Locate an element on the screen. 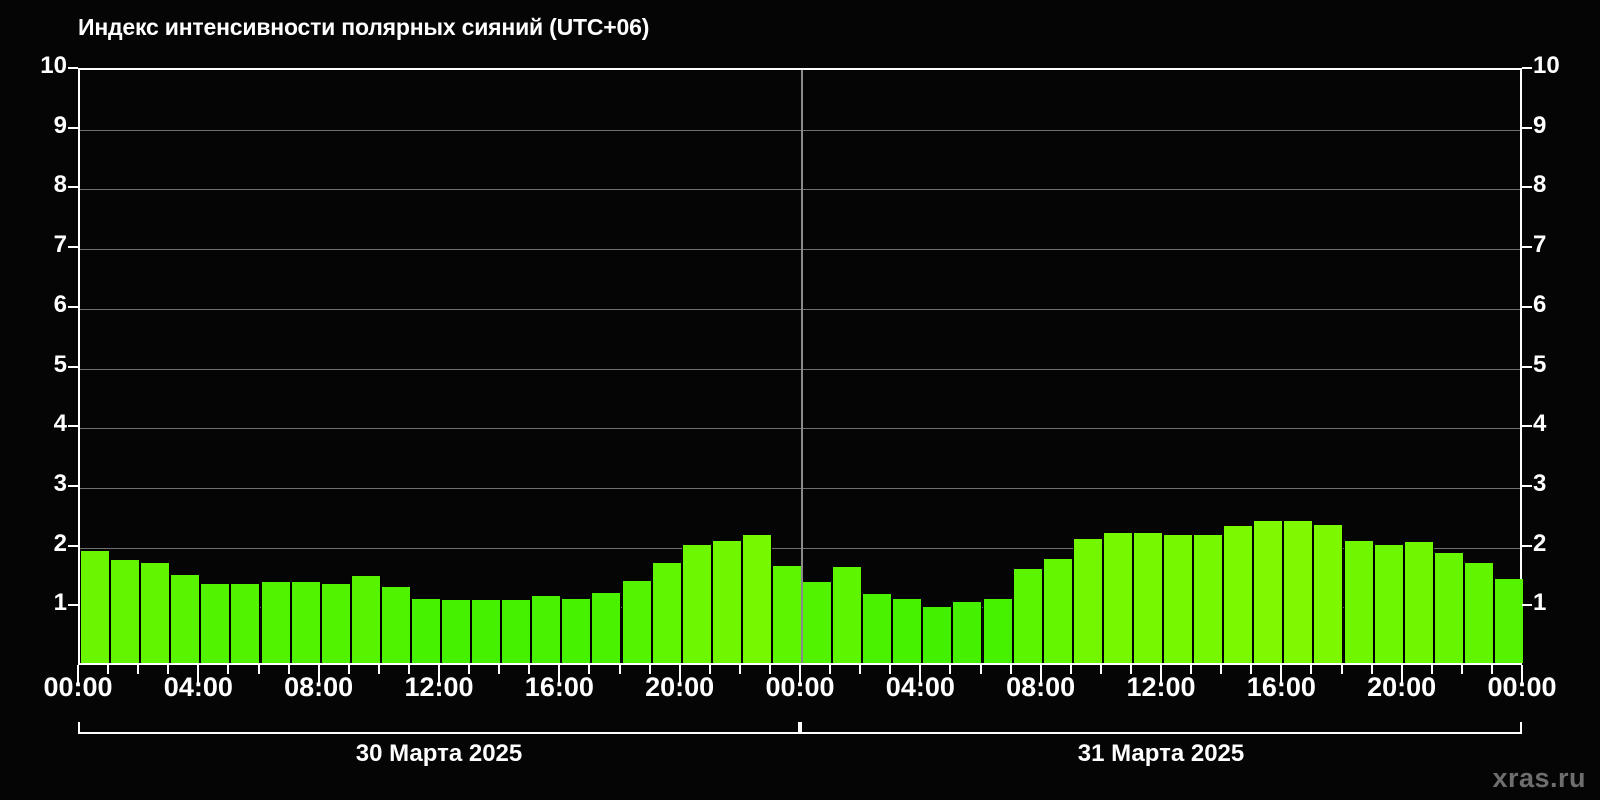 This screenshot has height=800, width=1600. y-tick-label-right-3: 3 is located at coordinates (1540, 483).